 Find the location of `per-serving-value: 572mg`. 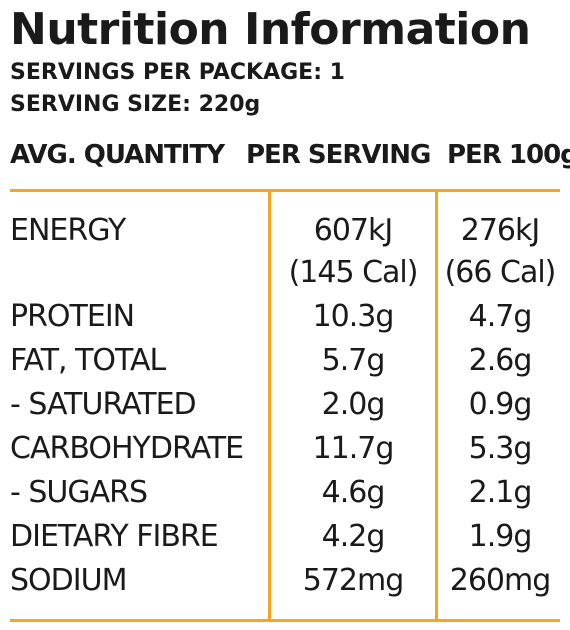

per-serving-value: 572mg is located at coordinates (353, 580).